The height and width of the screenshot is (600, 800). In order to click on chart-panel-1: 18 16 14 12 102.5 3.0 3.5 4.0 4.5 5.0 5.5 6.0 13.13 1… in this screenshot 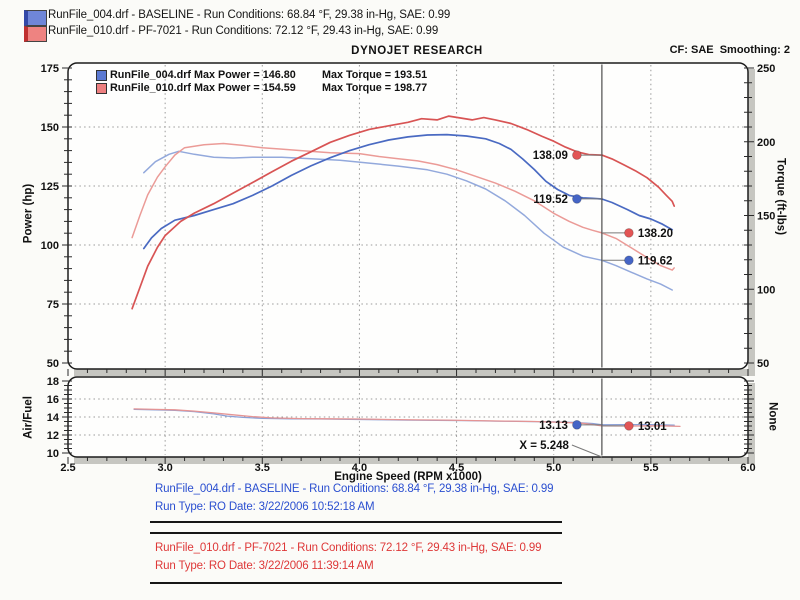, I will do `click(401, 425)`.